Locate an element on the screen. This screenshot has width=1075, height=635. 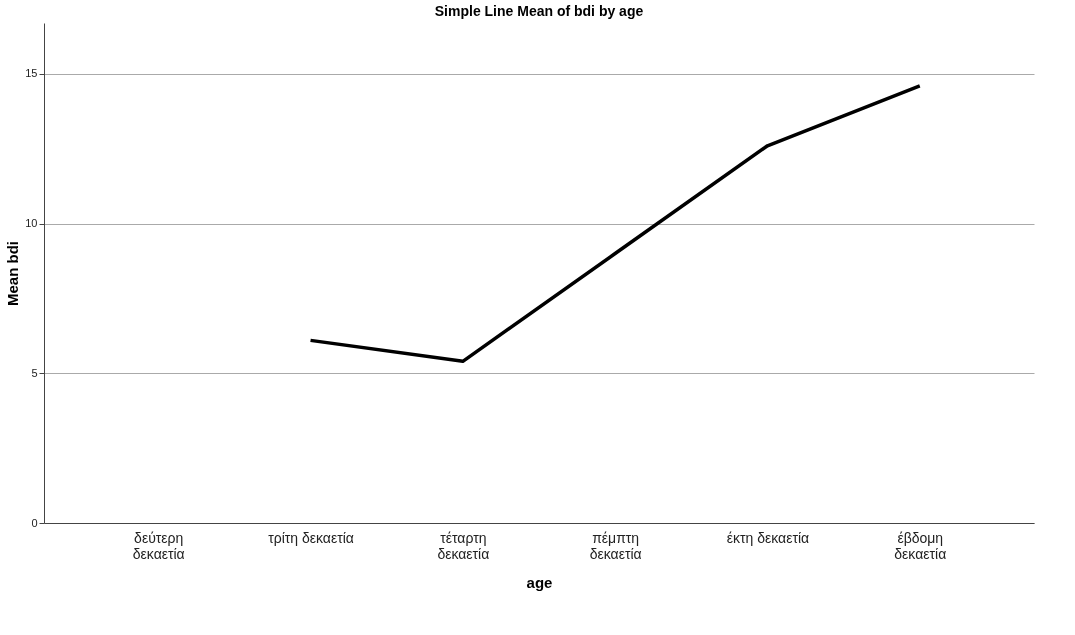
x-tick-label: τέταρτη δεκαετία is located at coordinates (463, 545).